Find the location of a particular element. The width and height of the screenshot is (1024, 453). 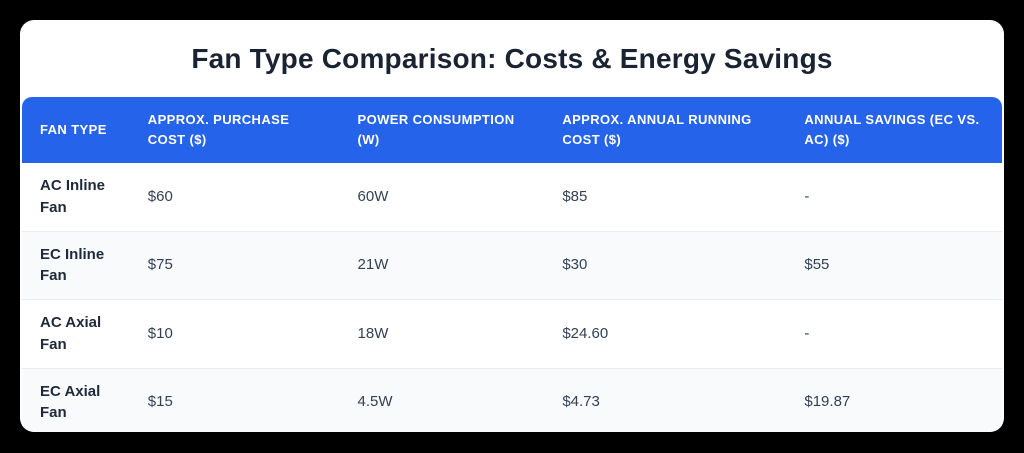

cell-purchase-cost: $15 is located at coordinates (234, 399).